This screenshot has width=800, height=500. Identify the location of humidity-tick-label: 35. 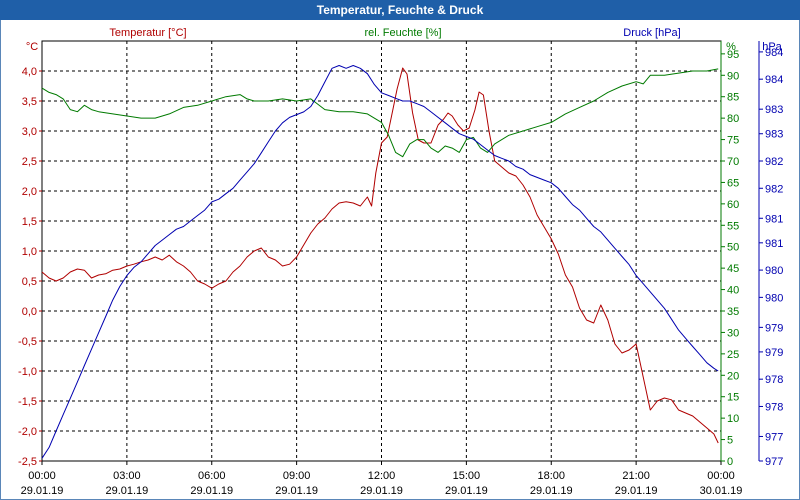
(733, 312).